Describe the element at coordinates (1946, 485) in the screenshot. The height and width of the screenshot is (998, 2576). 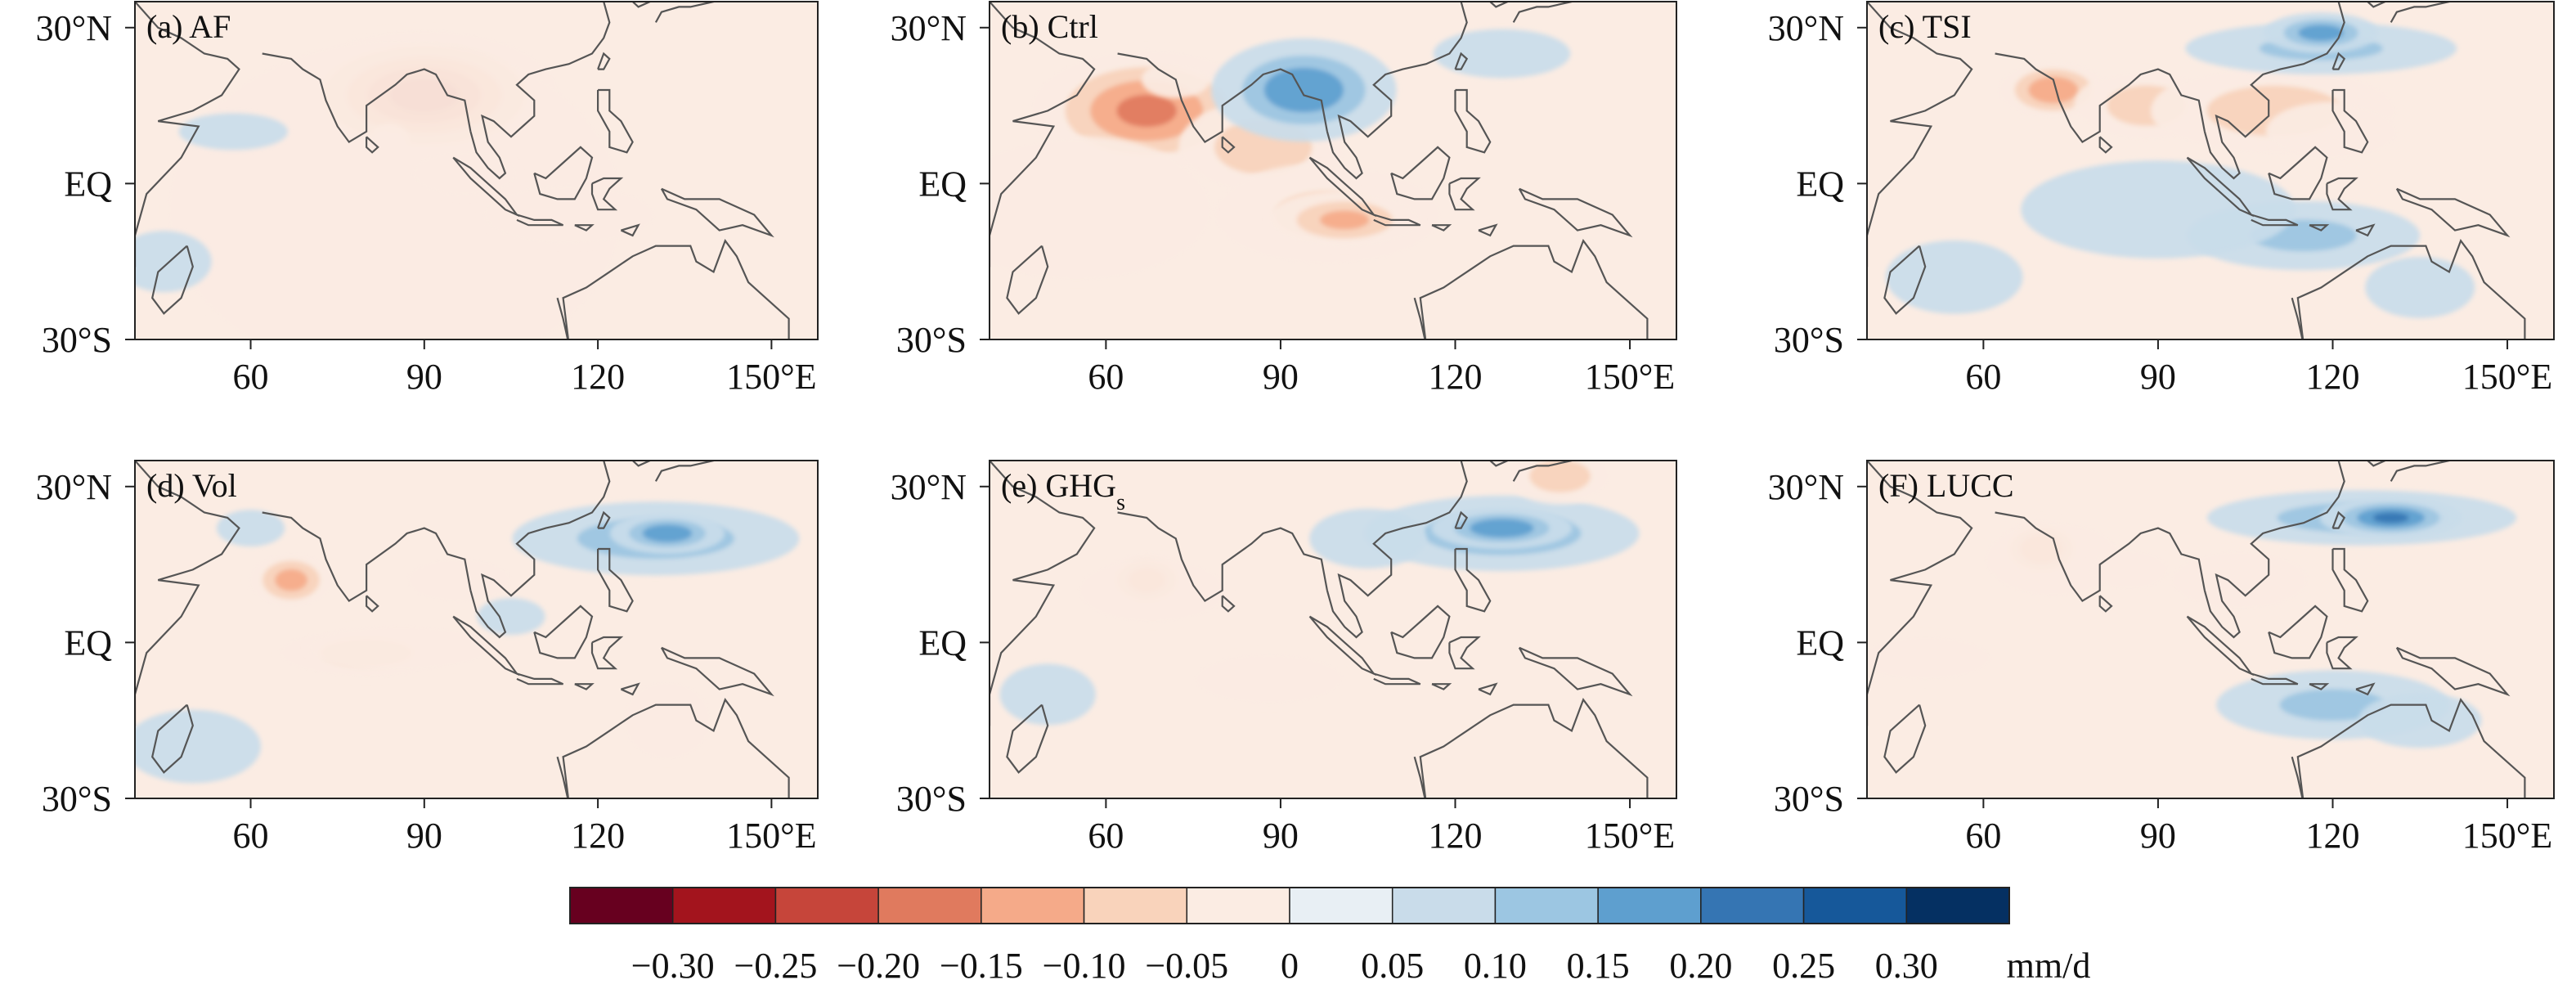
I see `panel-title: (F) LUCC` at that location.